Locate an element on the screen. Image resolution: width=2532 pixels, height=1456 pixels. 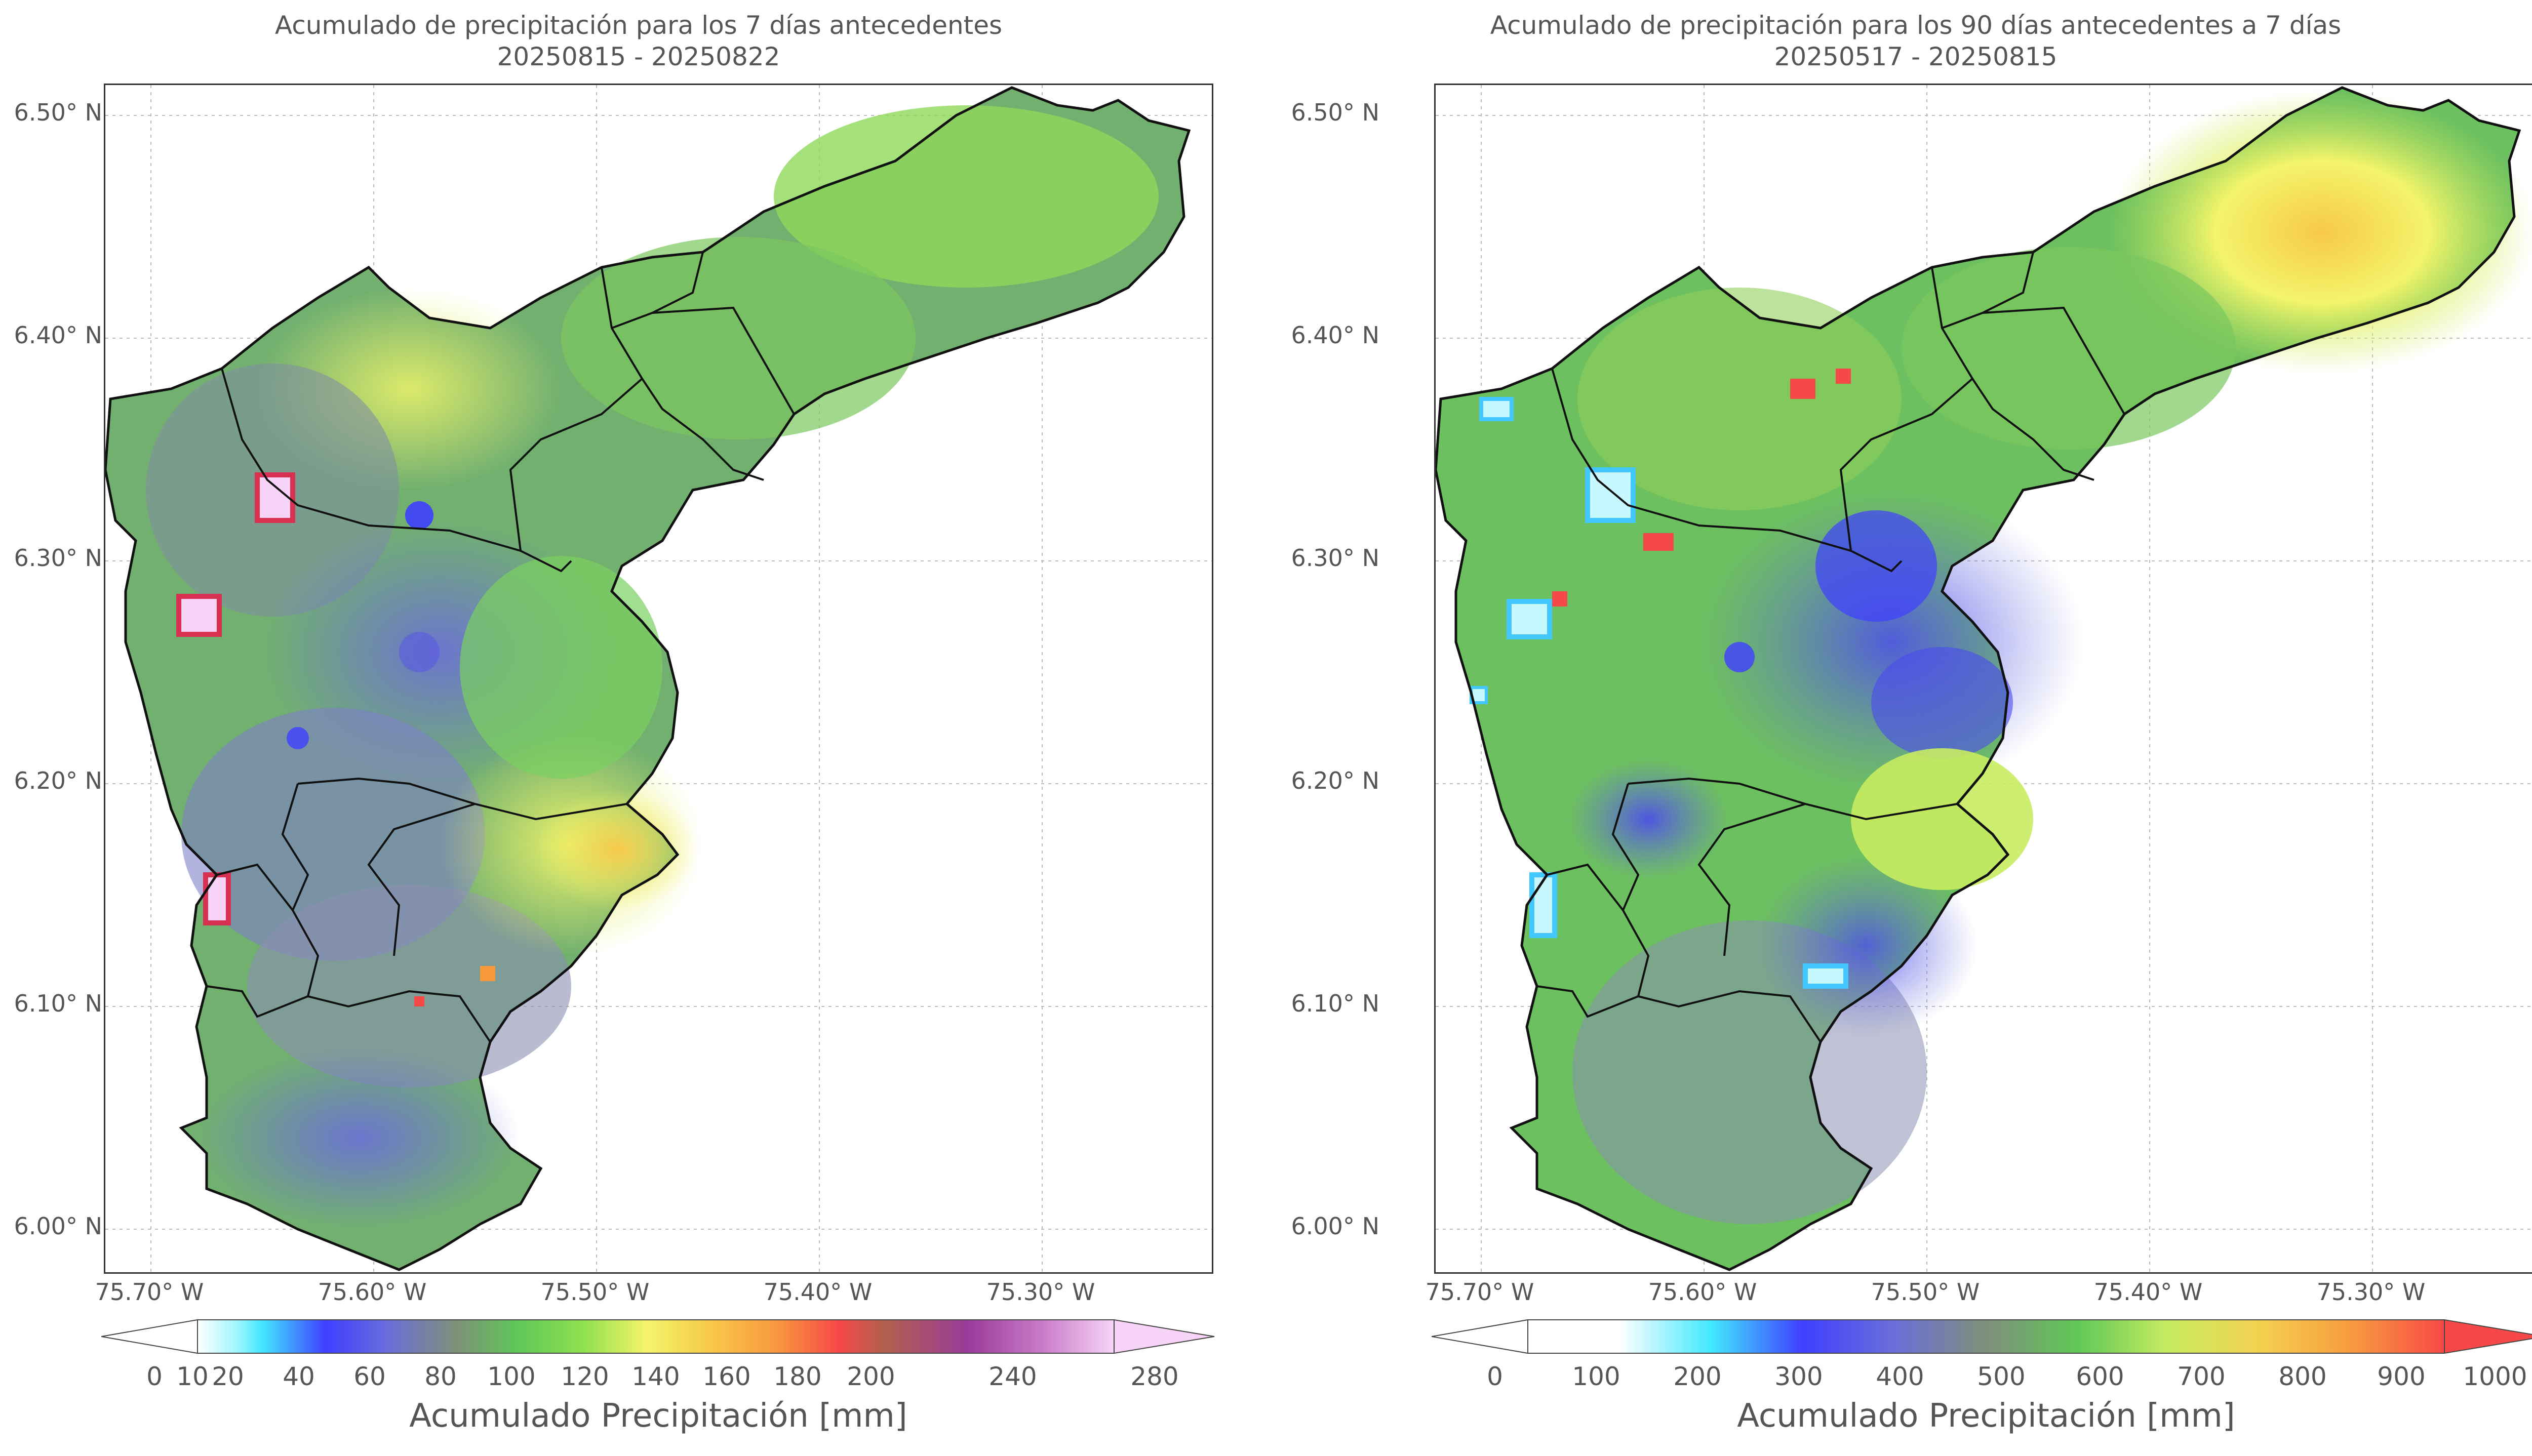
colorbar-tick: 500 is located at coordinates (2001, 1376).